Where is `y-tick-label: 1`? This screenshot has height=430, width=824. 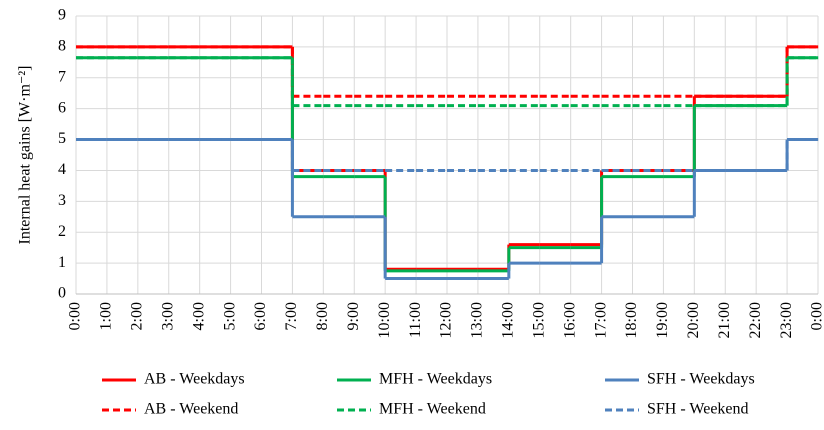 y-tick-label: 1 is located at coordinates (62, 262).